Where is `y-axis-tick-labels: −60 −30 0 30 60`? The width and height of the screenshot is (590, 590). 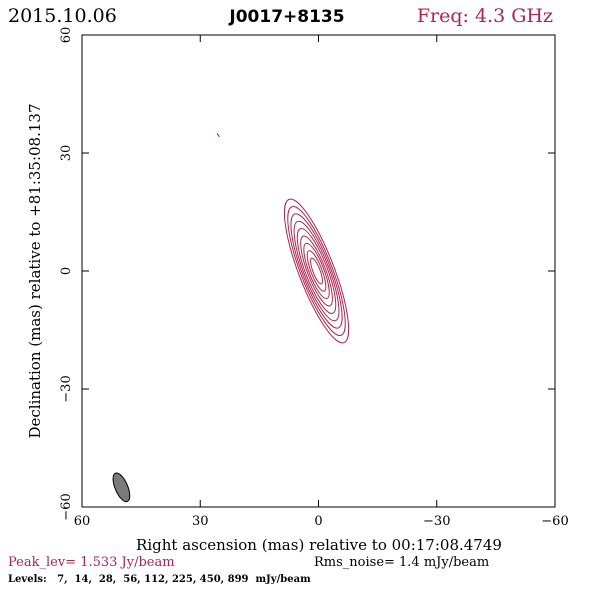
y-axis-tick-labels: −60 −30 0 30 60 is located at coordinates (66, 274).